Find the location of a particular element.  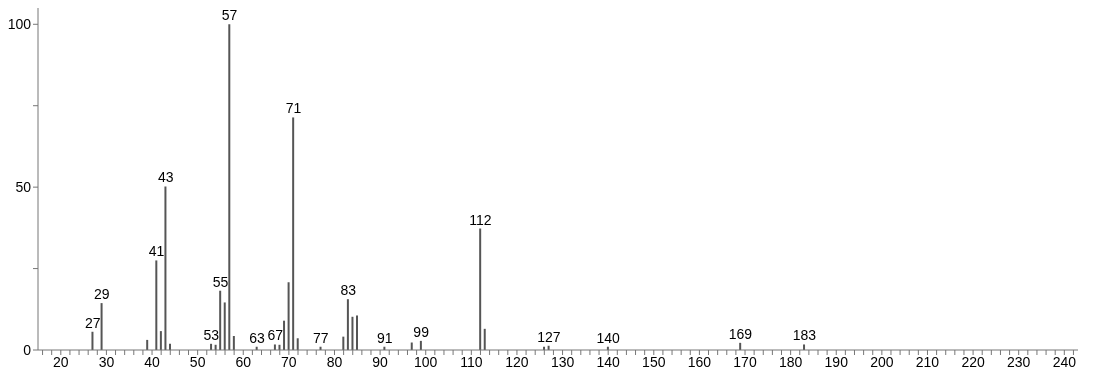

annotation: 43 is located at coordinates (165, 177).